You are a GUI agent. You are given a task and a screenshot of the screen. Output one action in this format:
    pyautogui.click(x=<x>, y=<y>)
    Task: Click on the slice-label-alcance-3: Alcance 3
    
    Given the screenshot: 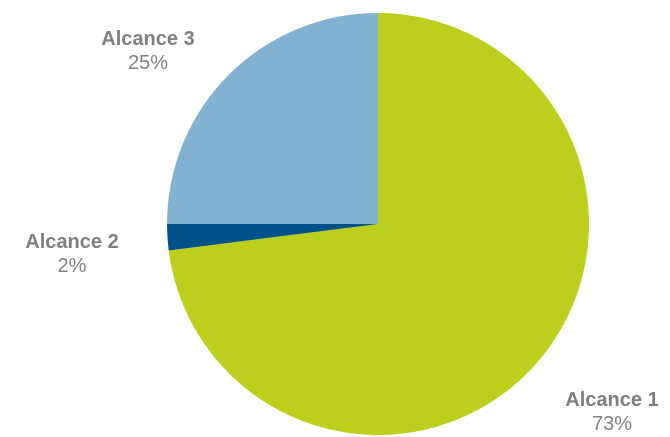 What is the action you would take?
    pyautogui.click(x=147, y=39)
    